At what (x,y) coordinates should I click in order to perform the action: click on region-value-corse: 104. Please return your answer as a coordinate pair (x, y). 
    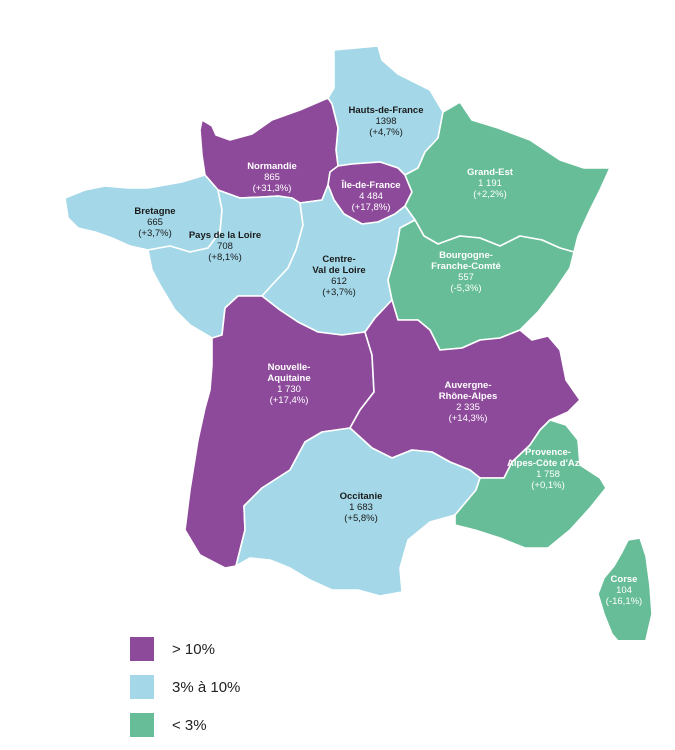
    Looking at the image, I should click on (624, 590).